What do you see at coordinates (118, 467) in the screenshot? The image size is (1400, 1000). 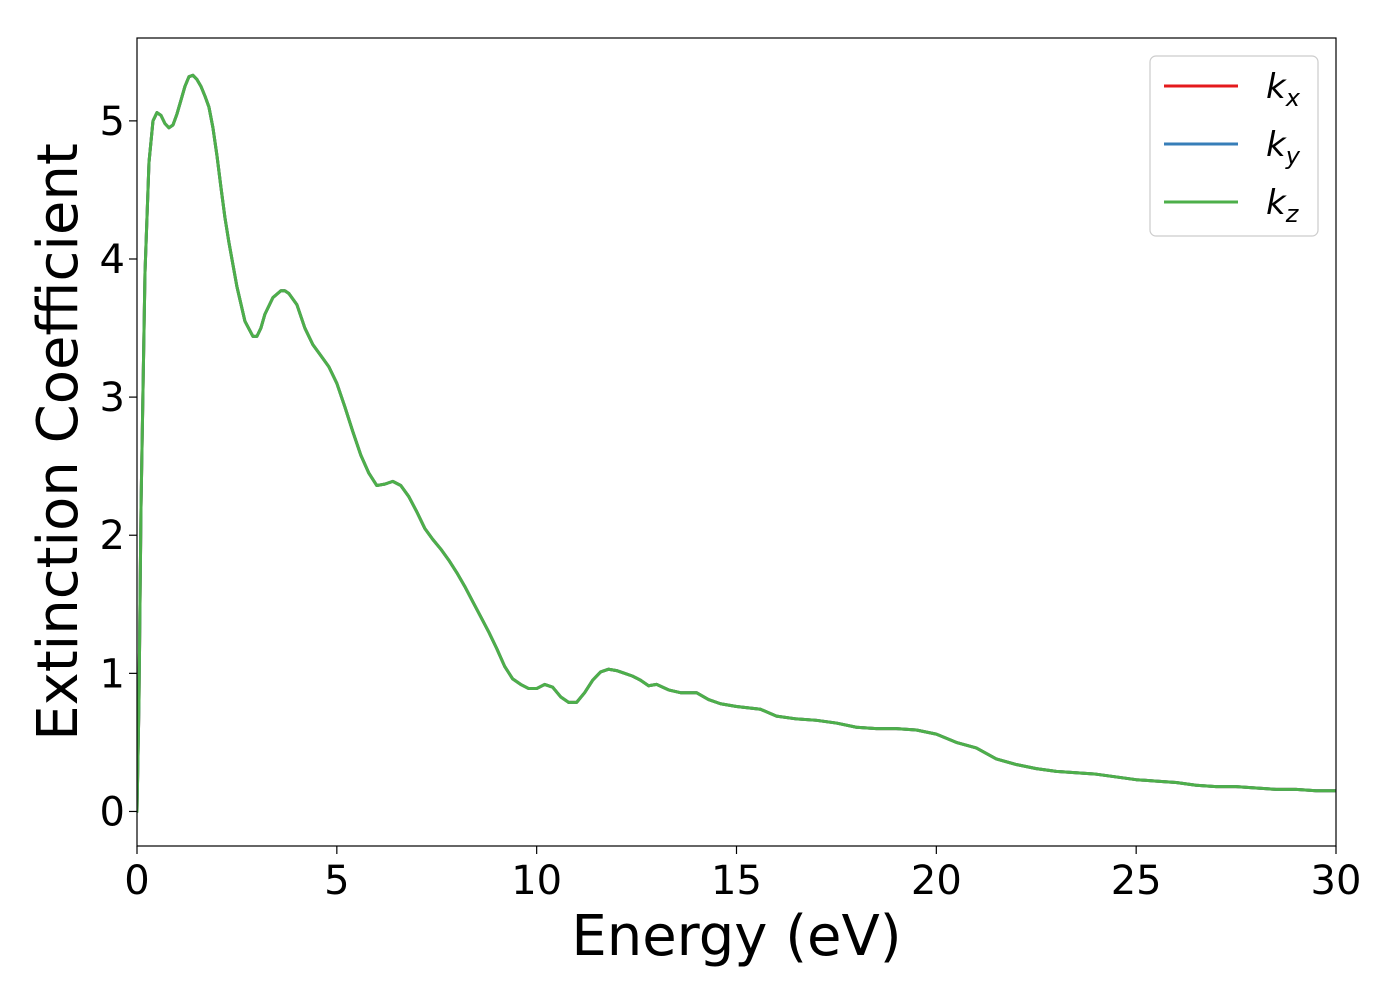 I see `y-axis: 0 1 2 3 4 5` at bounding box center [118, 467].